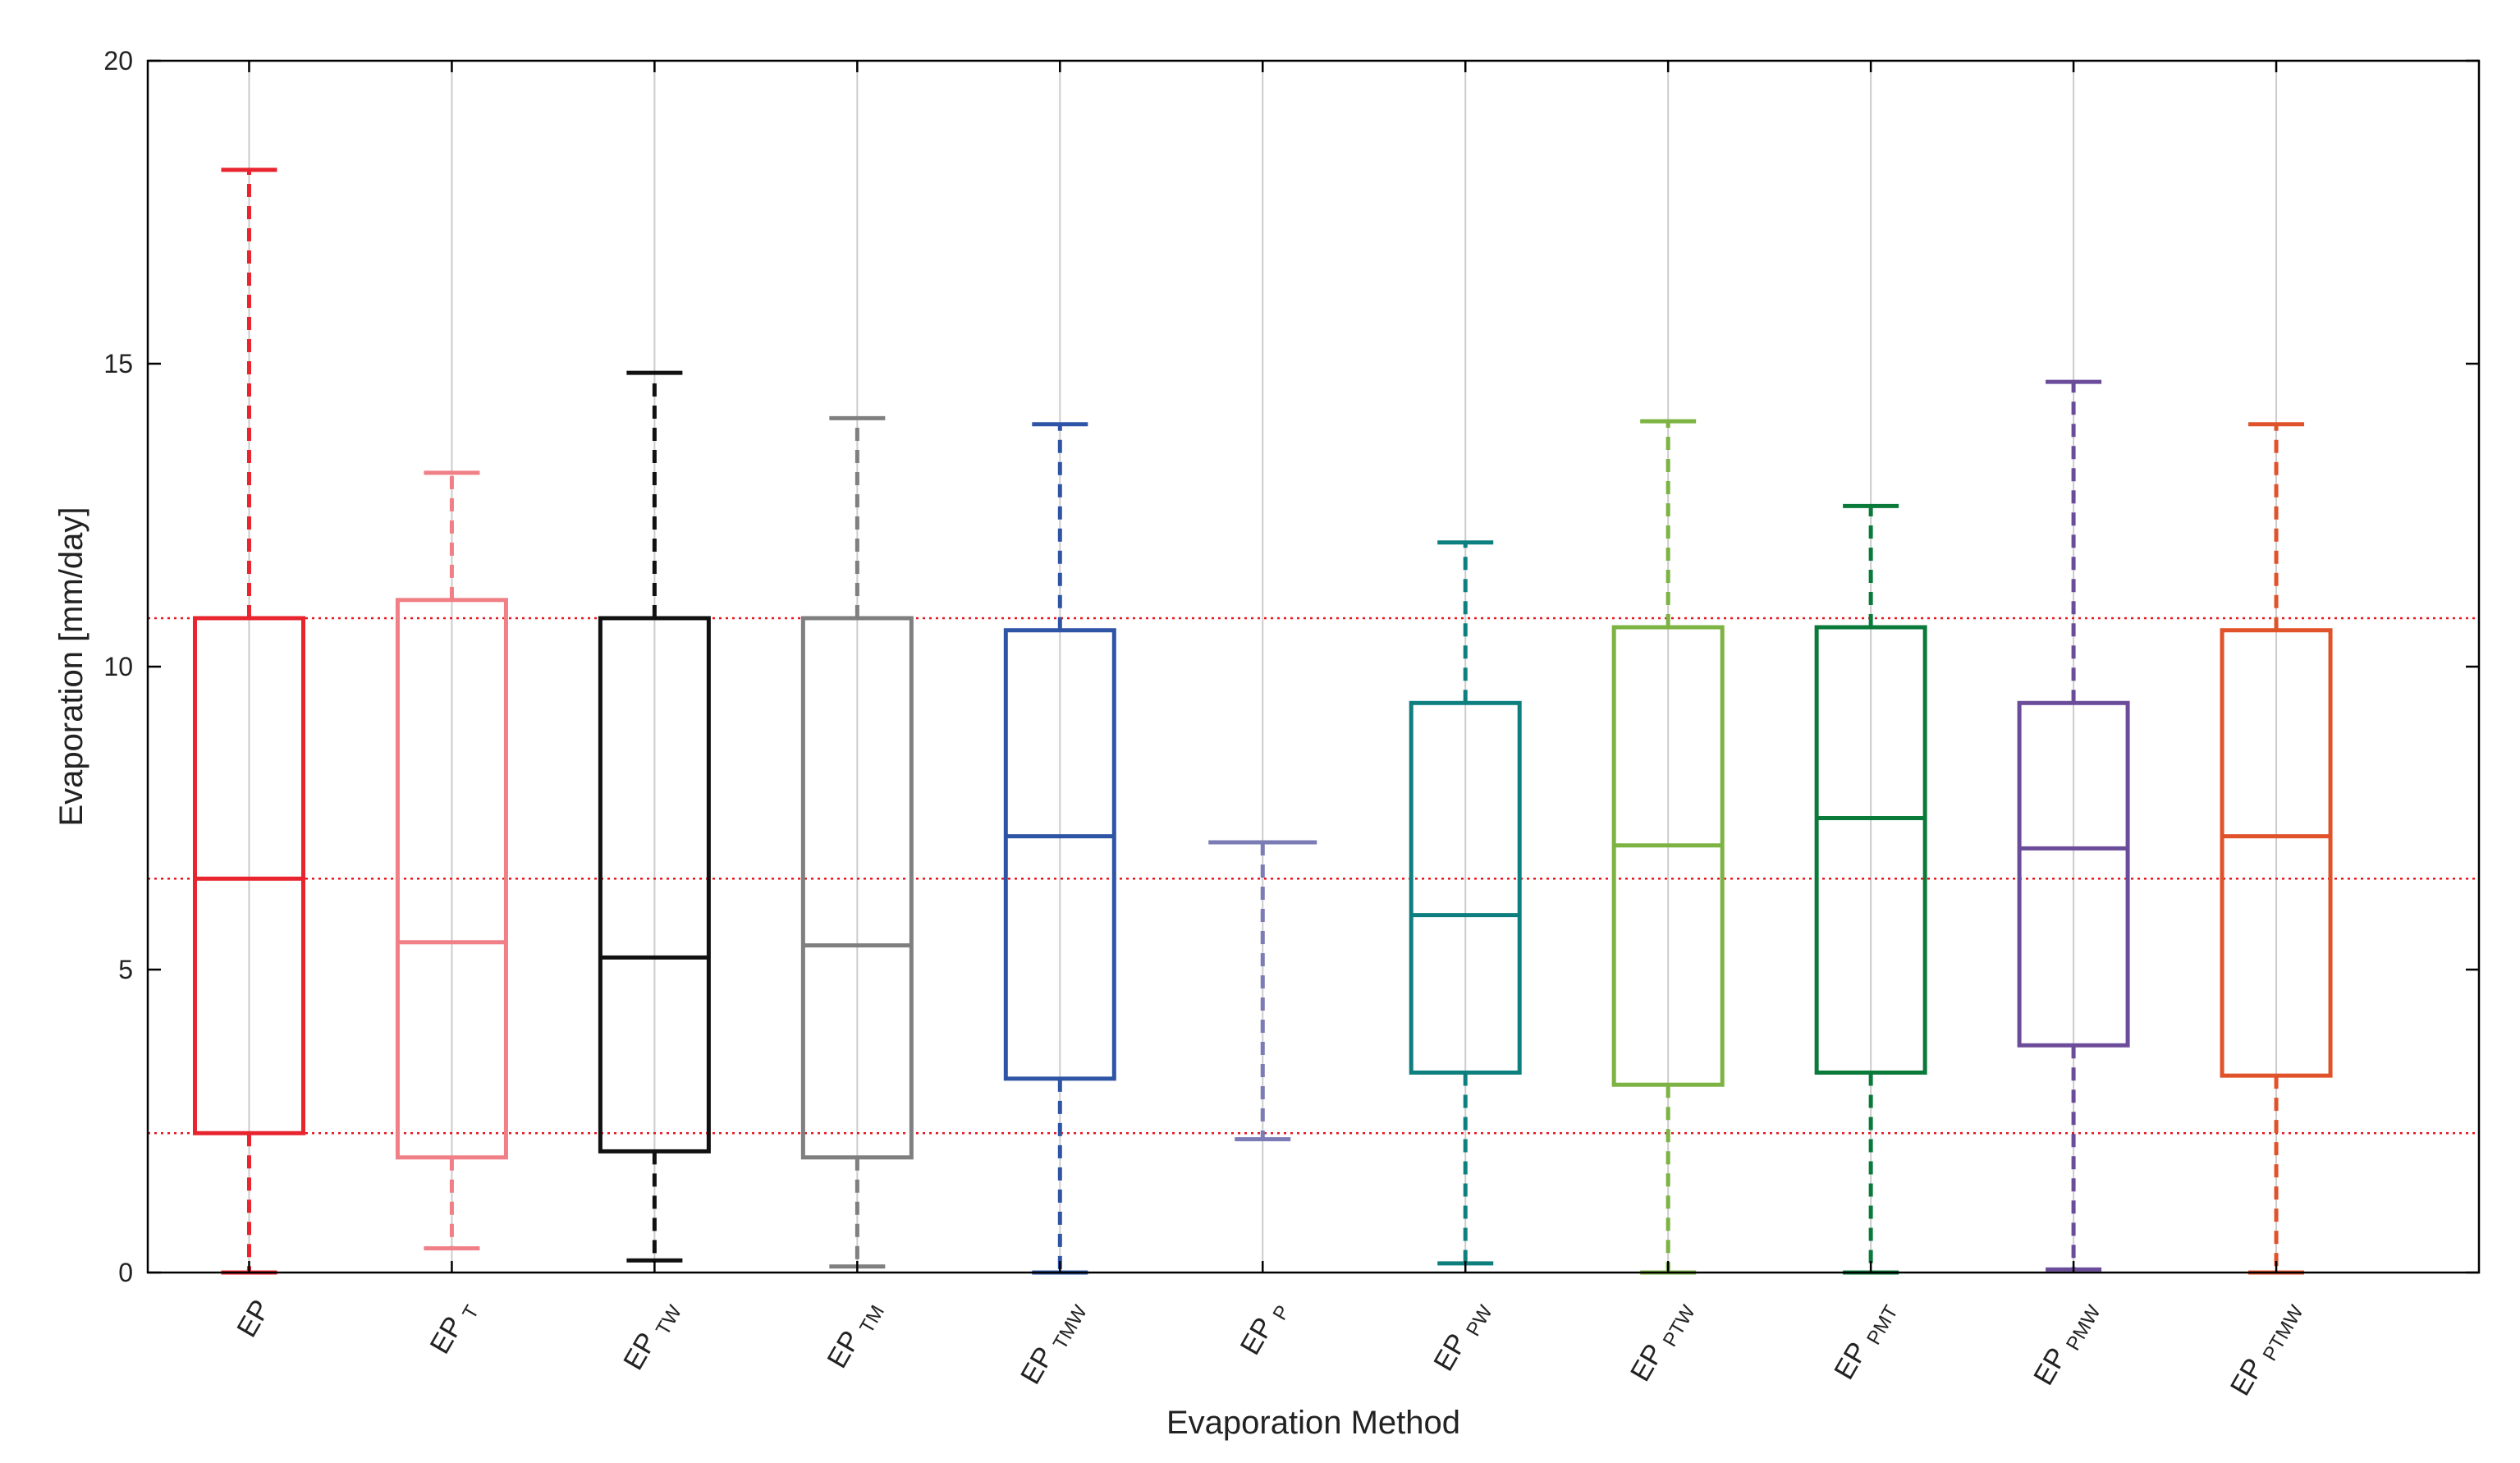  What do you see at coordinates (1662, 1342) in the screenshot?
I see `x-tick-label: EP PTW` at bounding box center [1662, 1342].